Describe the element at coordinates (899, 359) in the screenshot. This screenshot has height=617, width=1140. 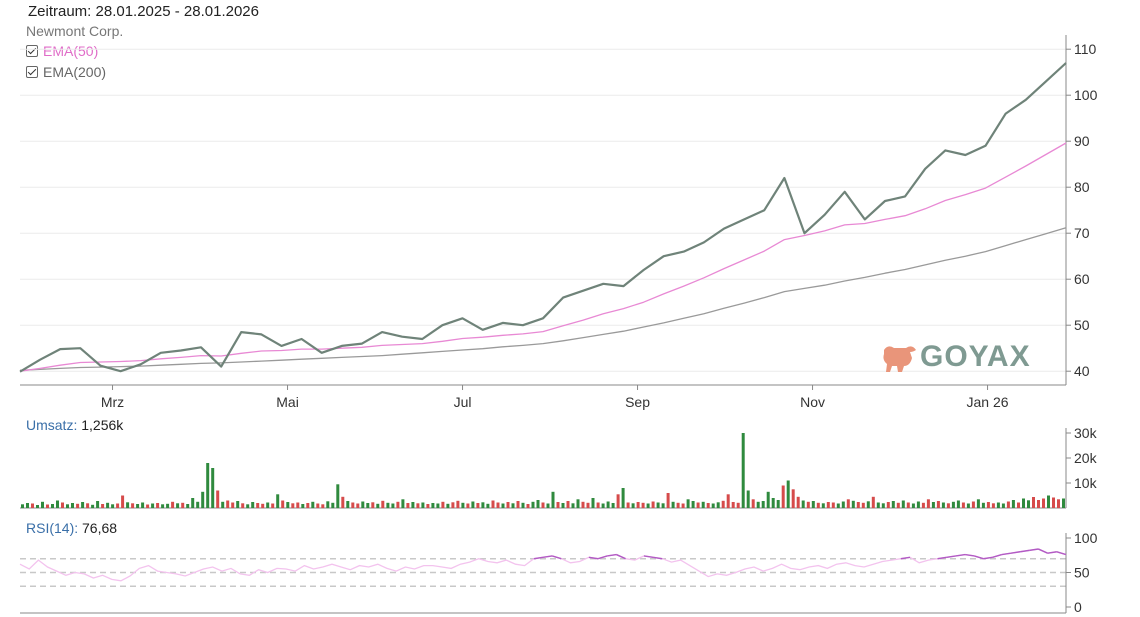
I see `bull-icon` at that location.